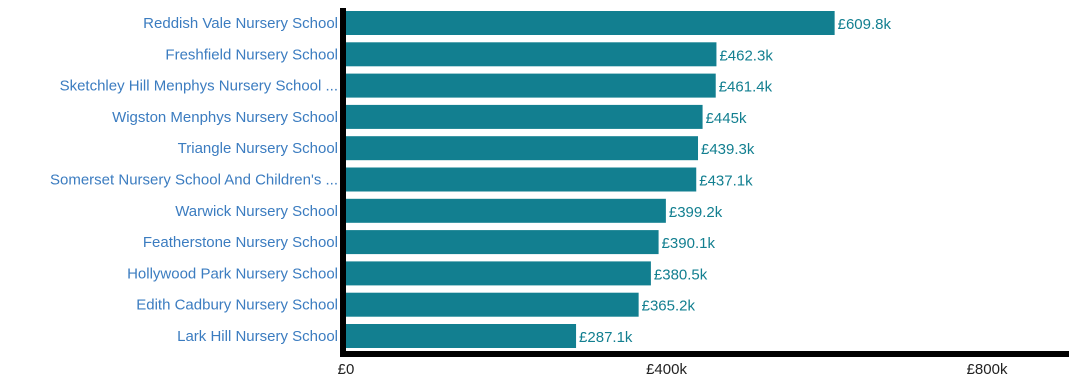  I want to click on category-label: Edith Cadbury Nursery School, so click(237, 305).